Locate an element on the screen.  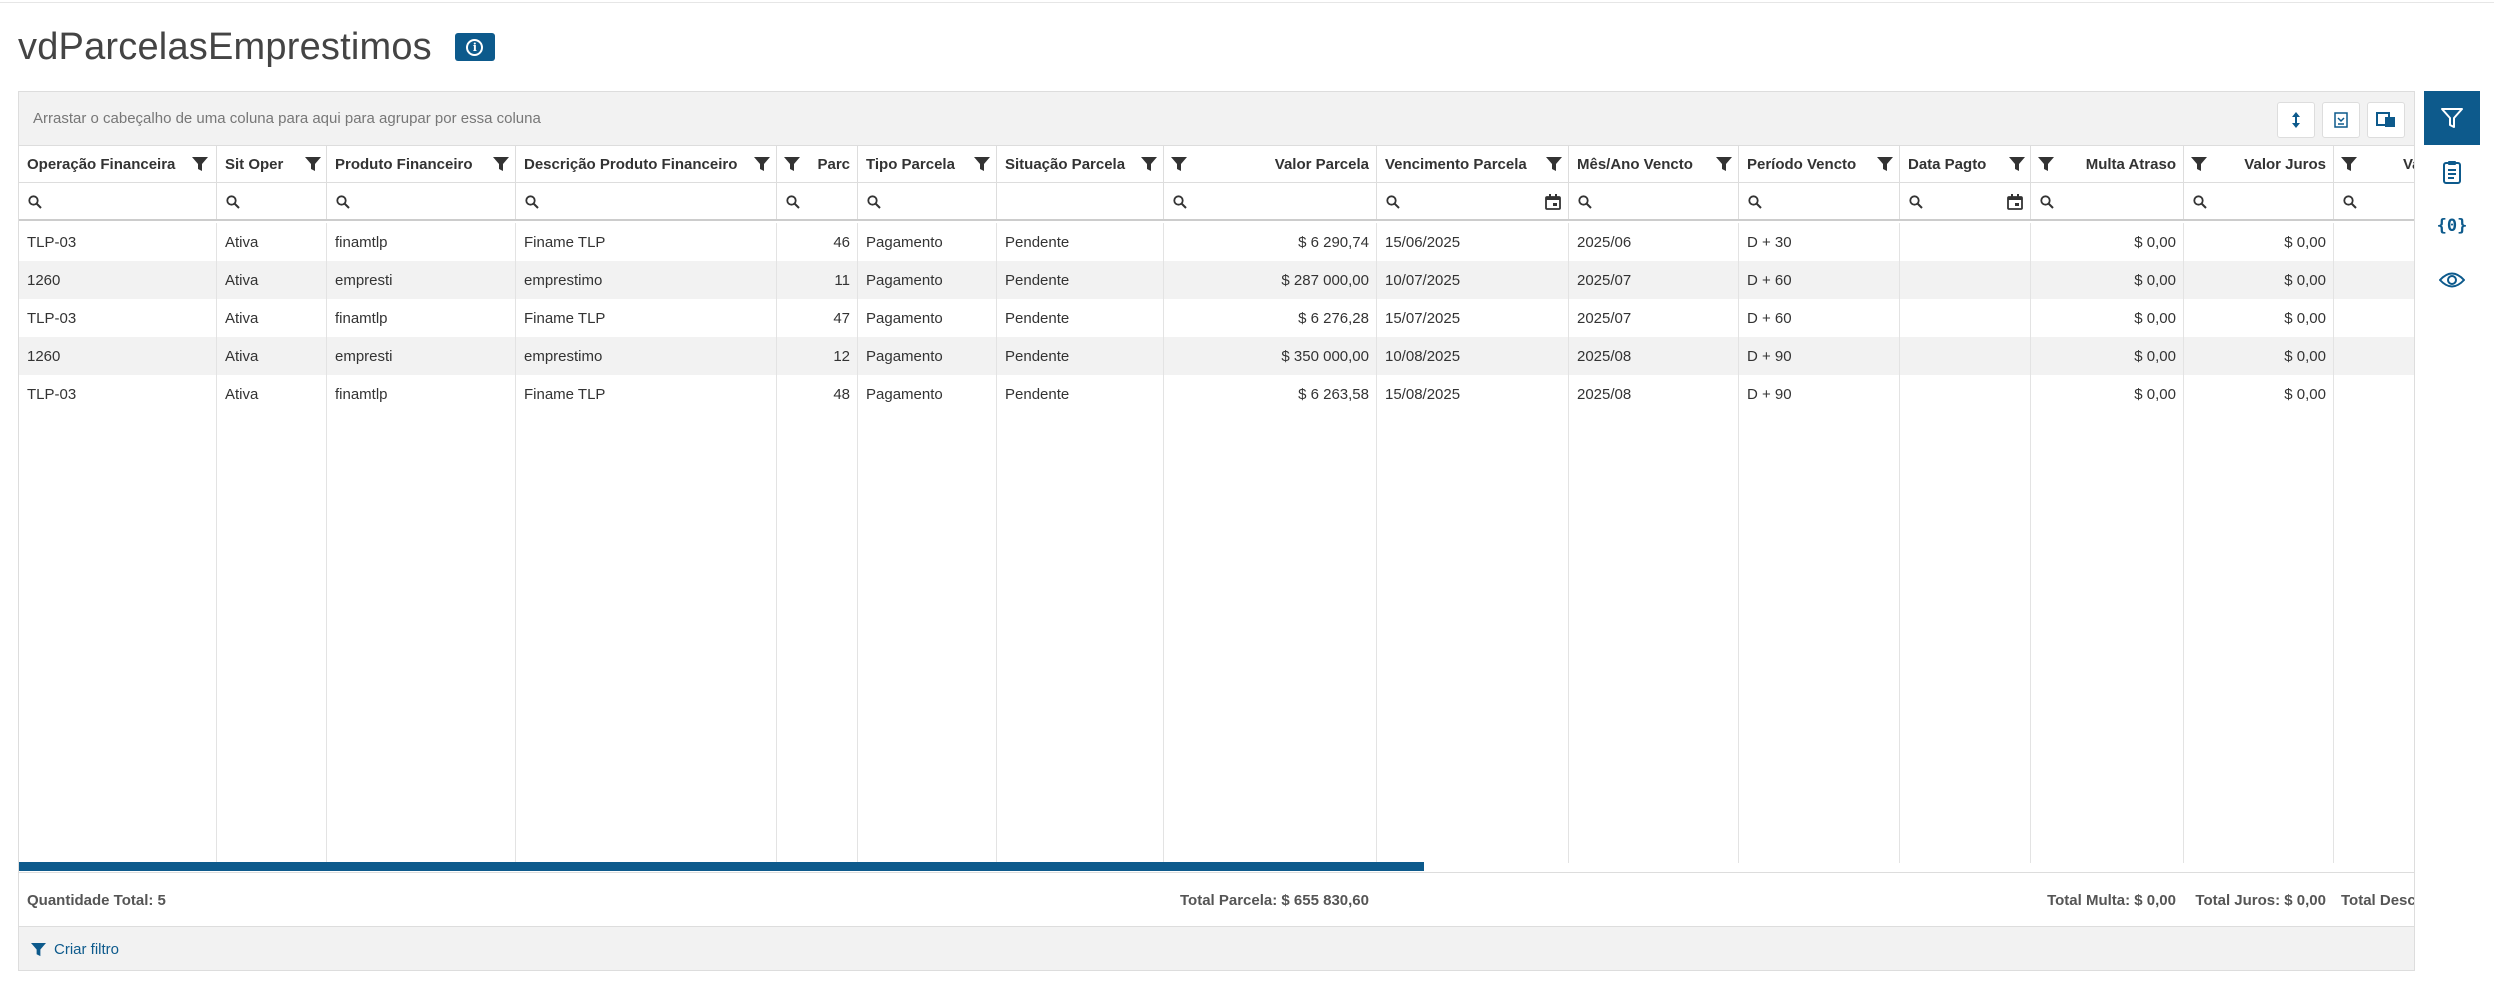
layout-button is located at coordinates (2386, 120).